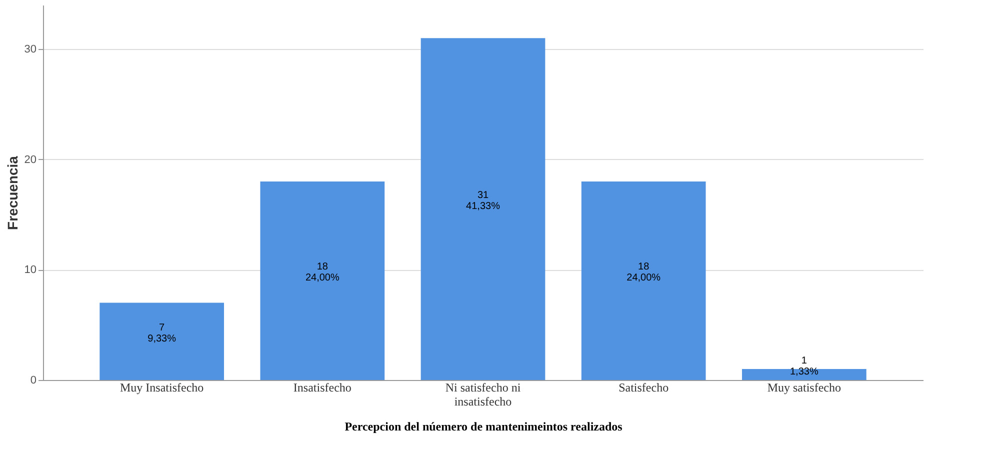 The image size is (986, 468). I want to click on data-label: 31 41,33%, so click(483, 201).